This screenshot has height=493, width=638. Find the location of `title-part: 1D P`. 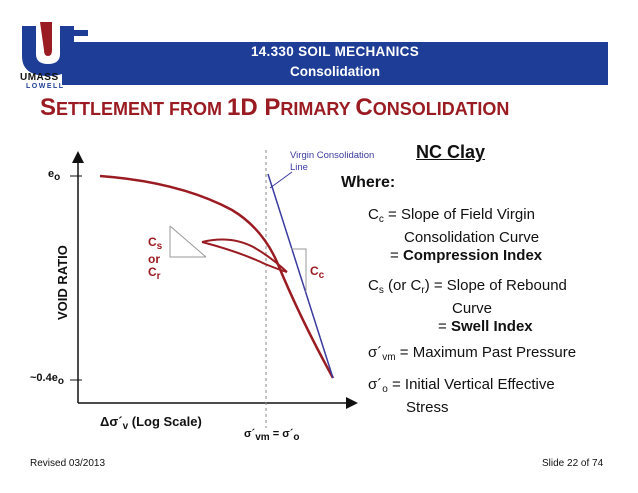

title-part: 1D P is located at coordinates (254, 107).